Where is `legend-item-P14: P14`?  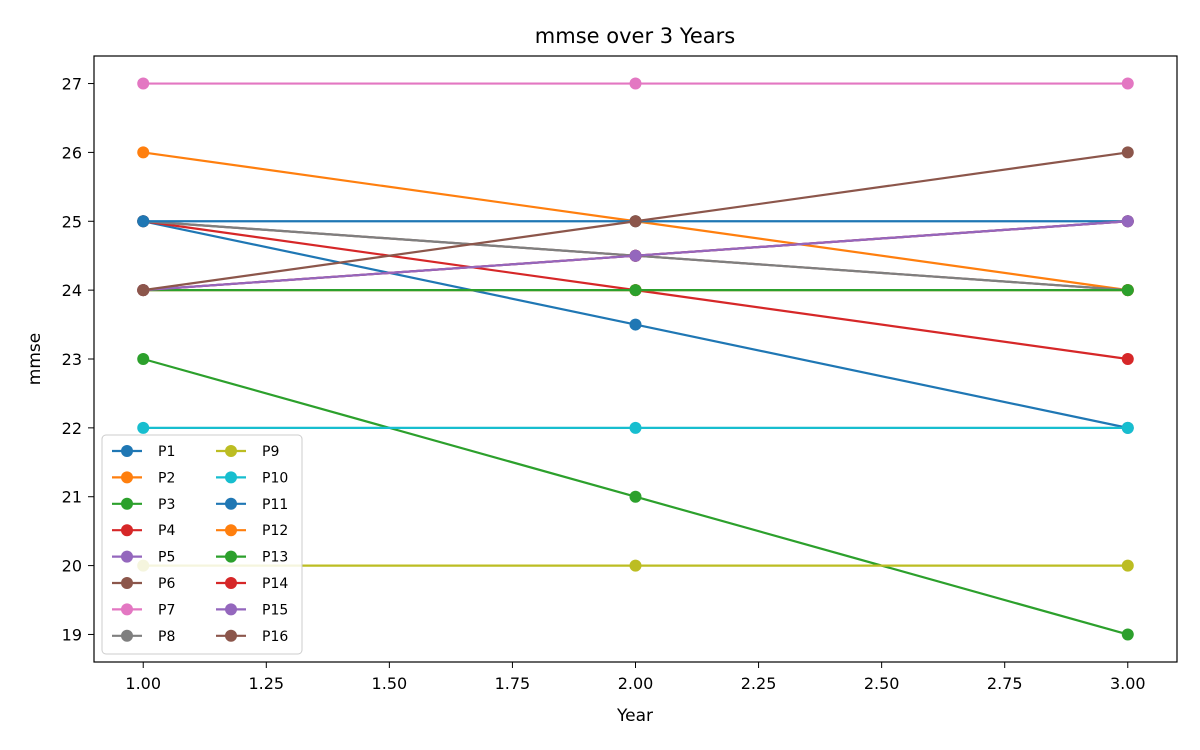 legend-item-P14: P14 is located at coordinates (252, 584).